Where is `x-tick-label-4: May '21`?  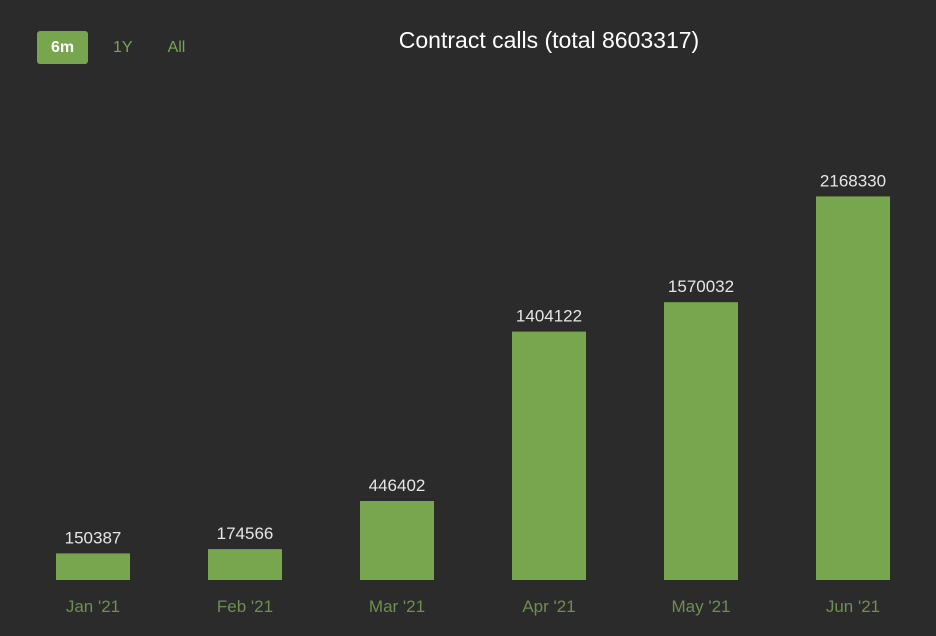 x-tick-label-4: May '21 is located at coordinates (701, 606).